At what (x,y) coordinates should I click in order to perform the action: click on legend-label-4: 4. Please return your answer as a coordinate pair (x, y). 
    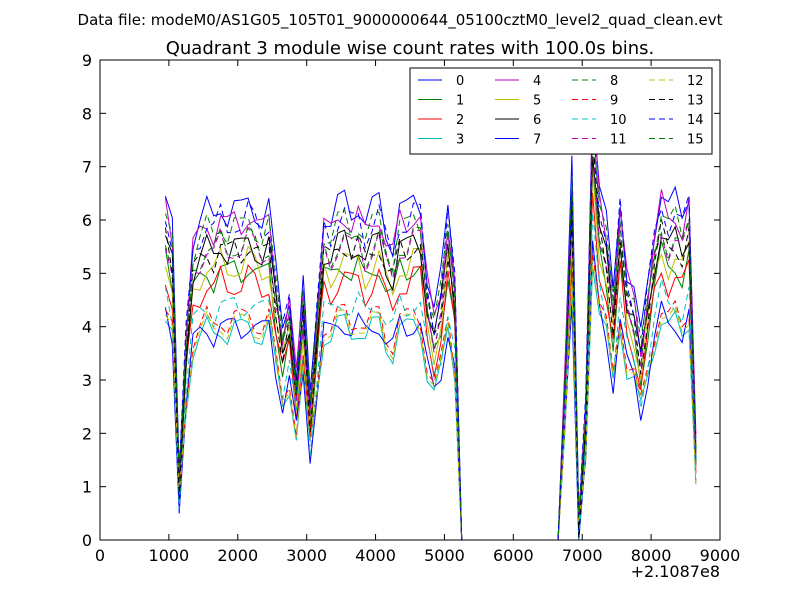
    Looking at the image, I should click on (537, 81).